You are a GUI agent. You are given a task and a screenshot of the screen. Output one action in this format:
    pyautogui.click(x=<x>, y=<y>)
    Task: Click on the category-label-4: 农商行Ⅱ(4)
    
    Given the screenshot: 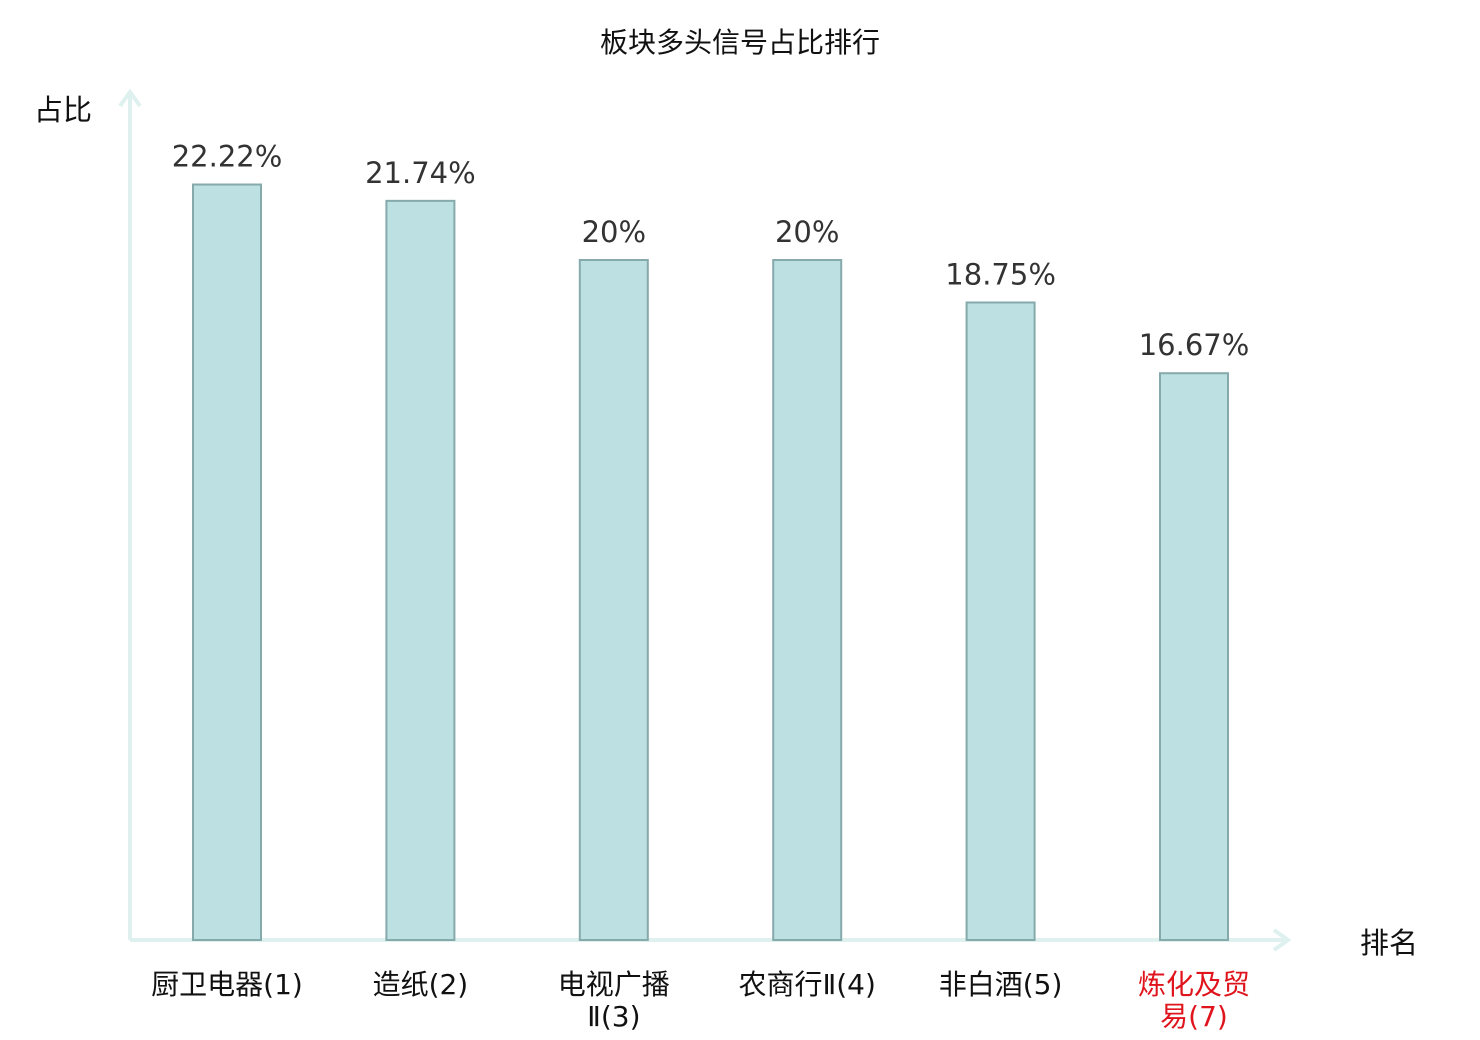 What is the action you would take?
    pyautogui.click(x=806, y=984)
    